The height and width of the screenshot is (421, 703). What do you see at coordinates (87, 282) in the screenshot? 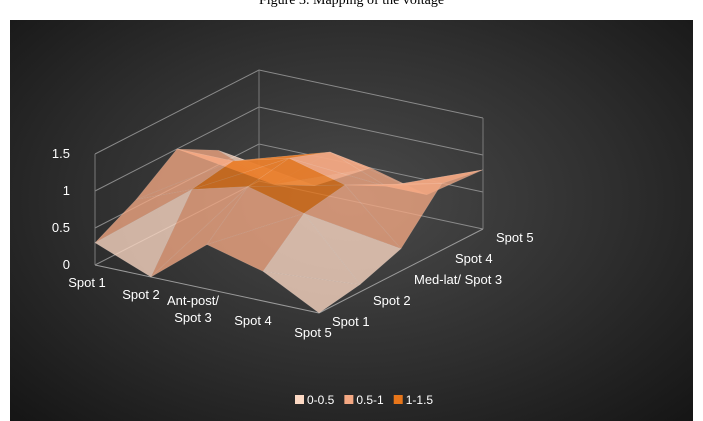
I see `x-tick-label: Spot 1` at bounding box center [87, 282].